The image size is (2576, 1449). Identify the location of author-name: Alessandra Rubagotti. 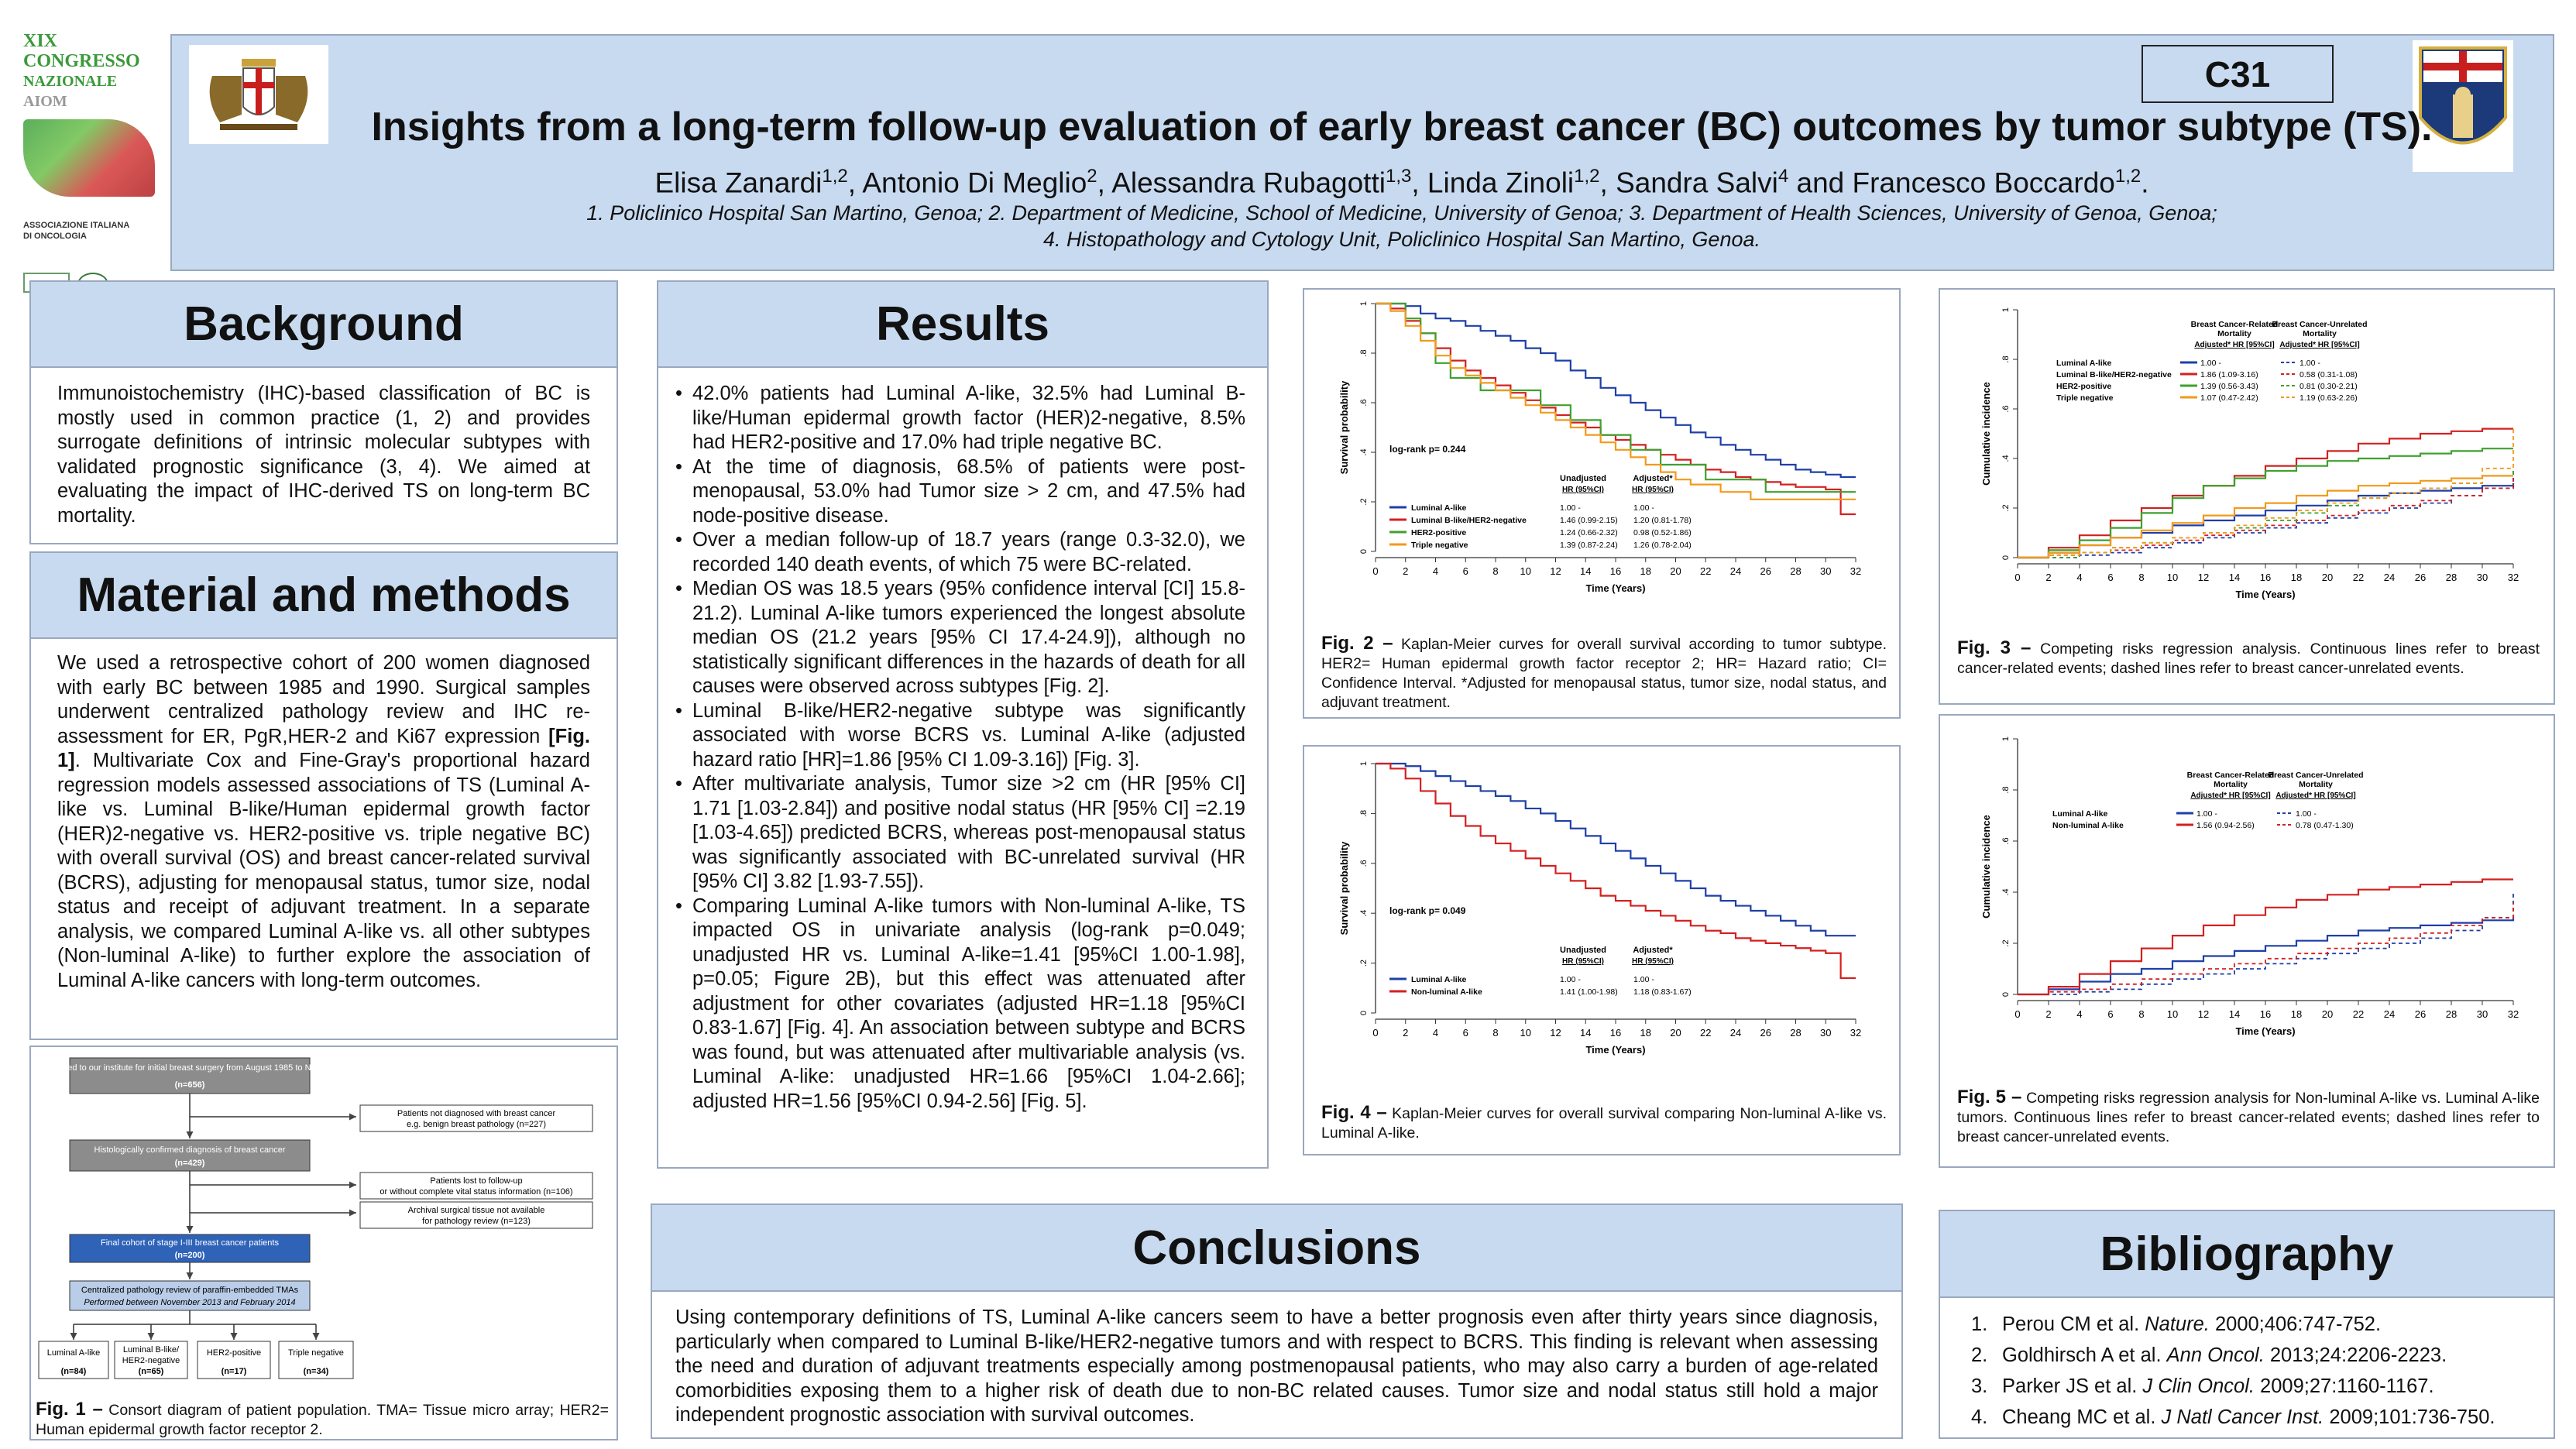
(1248, 183).